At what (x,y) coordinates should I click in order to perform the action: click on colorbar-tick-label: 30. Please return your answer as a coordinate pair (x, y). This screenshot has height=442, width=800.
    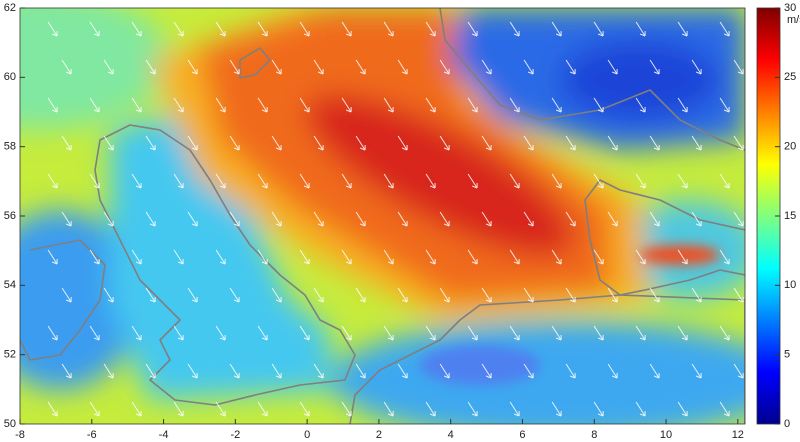
    Looking at the image, I should click on (790, 8).